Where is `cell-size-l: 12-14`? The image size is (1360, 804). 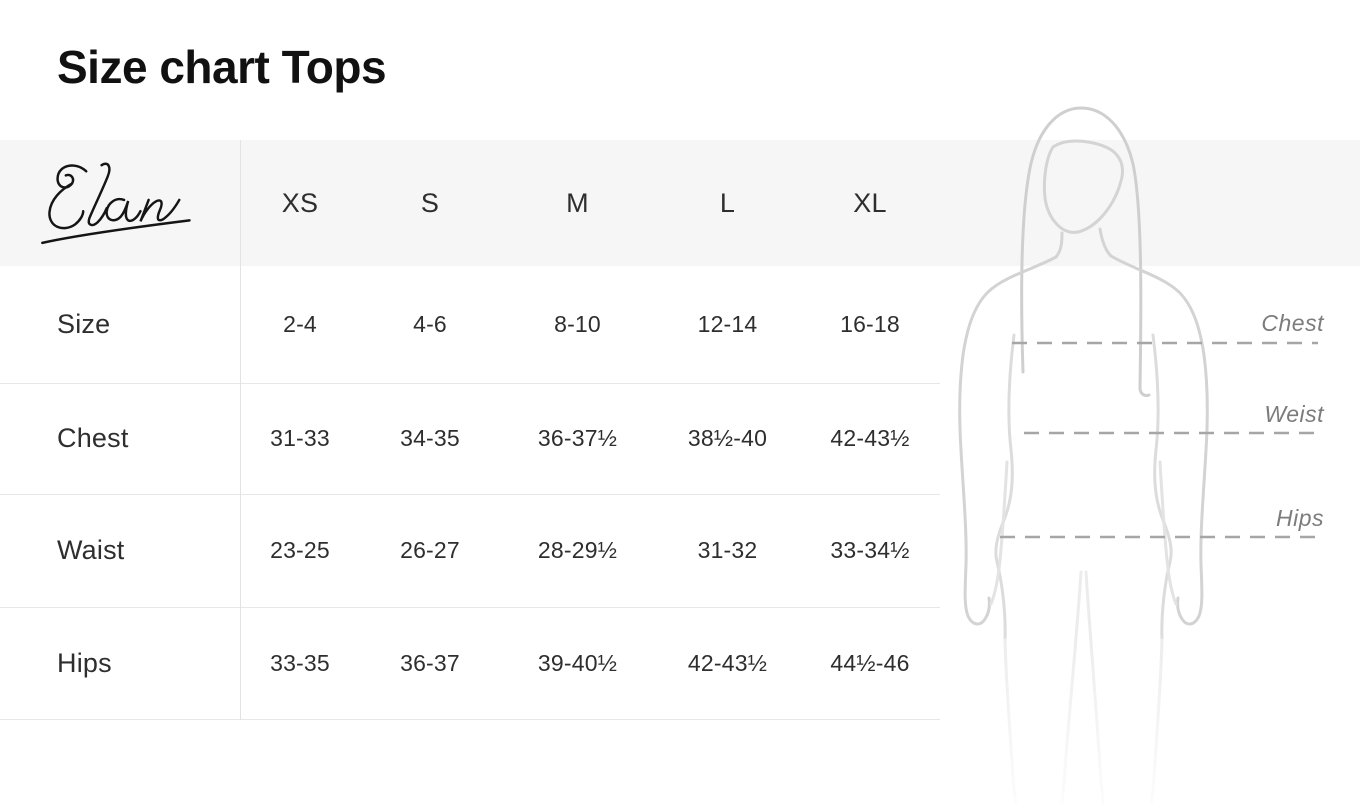 cell-size-l: 12-14 is located at coordinates (727, 324).